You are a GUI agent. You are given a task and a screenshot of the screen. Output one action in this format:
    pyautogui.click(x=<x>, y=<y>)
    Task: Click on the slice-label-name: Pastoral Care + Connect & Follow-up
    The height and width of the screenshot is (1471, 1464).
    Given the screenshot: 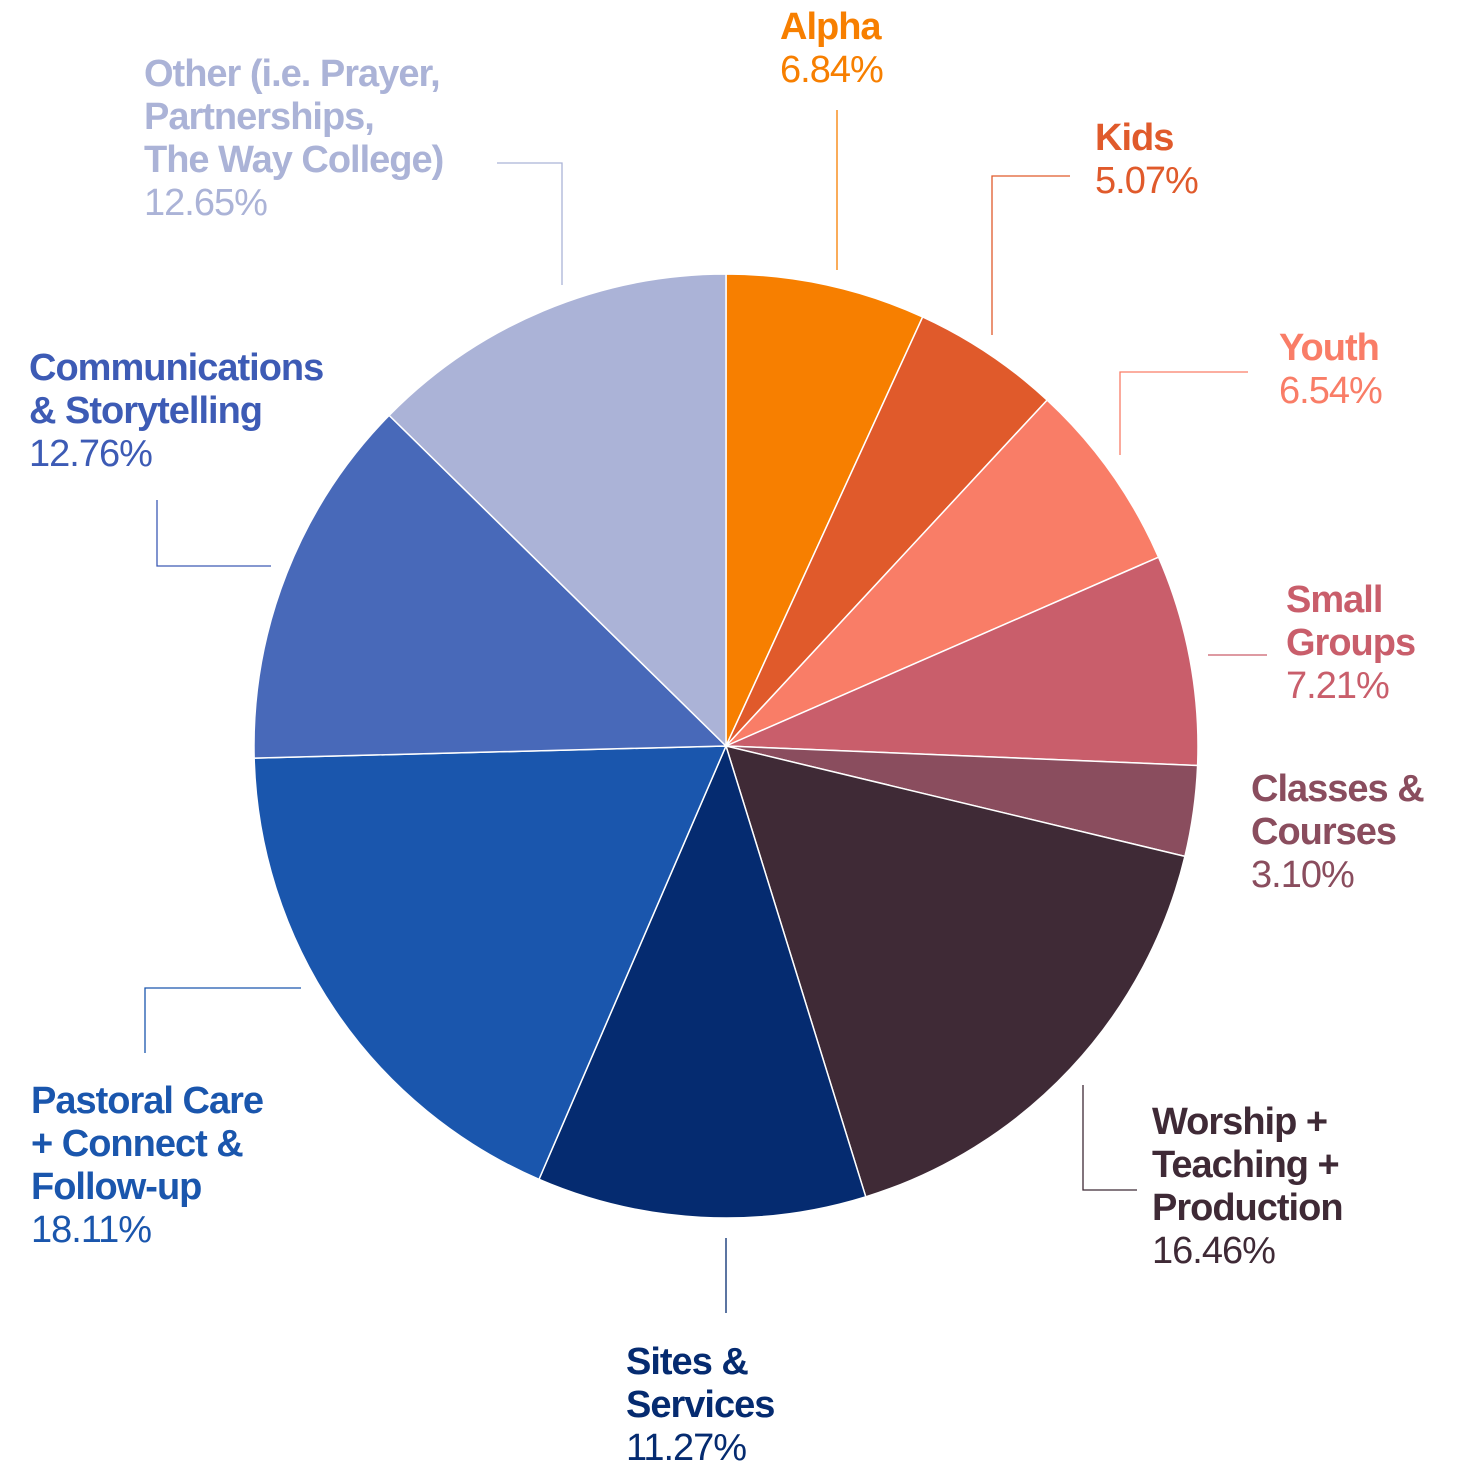 What is the action you would take?
    pyautogui.click(x=147, y=1144)
    